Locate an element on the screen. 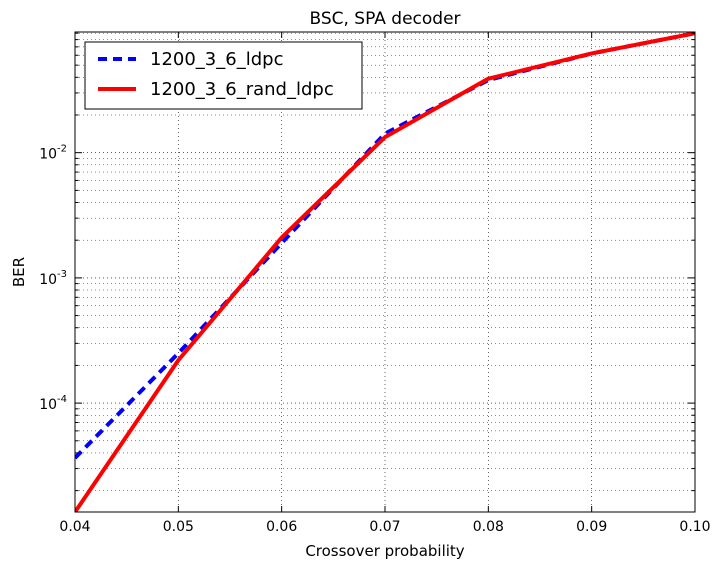 The width and height of the screenshot is (724, 570). x-tick-label: 0.04 is located at coordinates (74, 527).